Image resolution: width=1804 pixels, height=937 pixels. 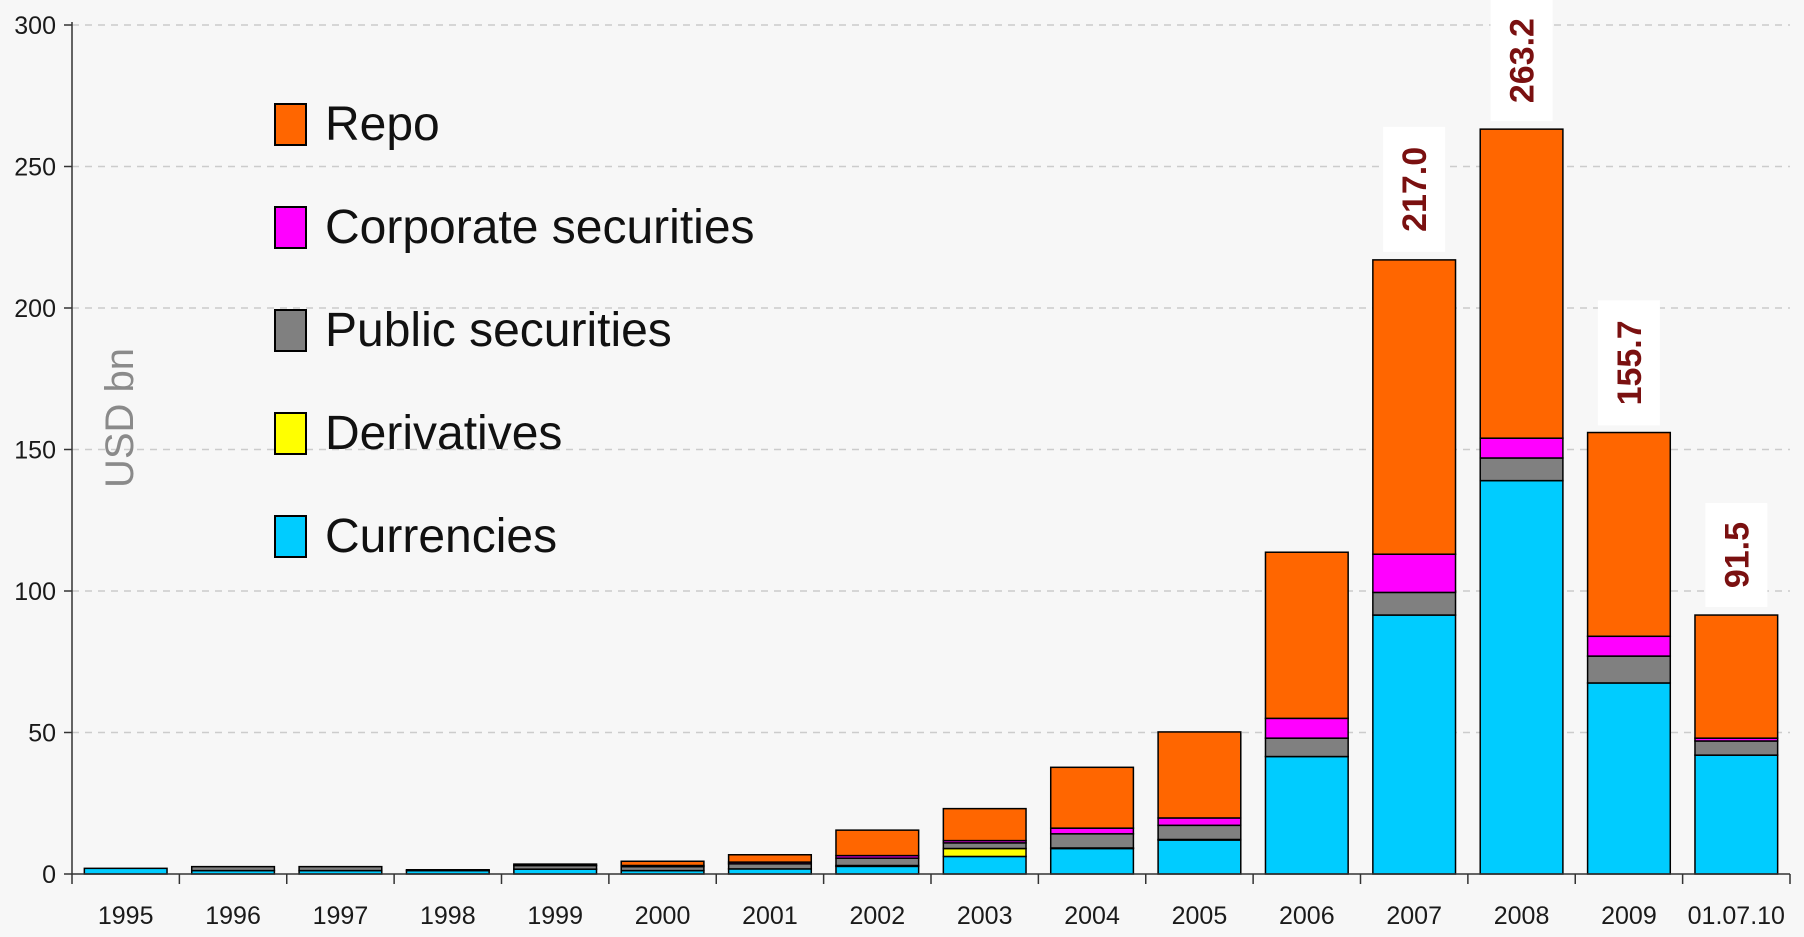 I want to click on total-label: 217.0, so click(x=1415, y=189).